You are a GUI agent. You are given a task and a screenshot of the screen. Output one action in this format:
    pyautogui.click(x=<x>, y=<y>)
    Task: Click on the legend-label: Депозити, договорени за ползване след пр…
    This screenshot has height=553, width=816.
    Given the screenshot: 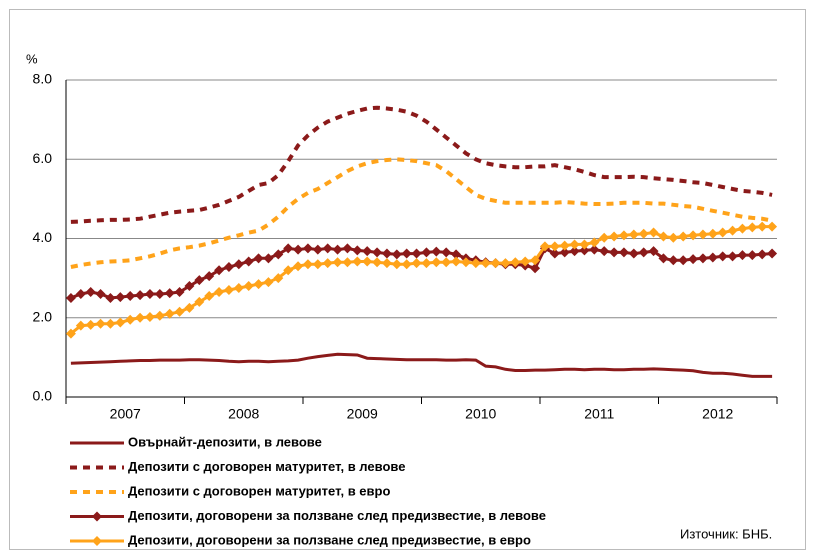 What is the action you would take?
    pyautogui.click(x=337, y=515)
    